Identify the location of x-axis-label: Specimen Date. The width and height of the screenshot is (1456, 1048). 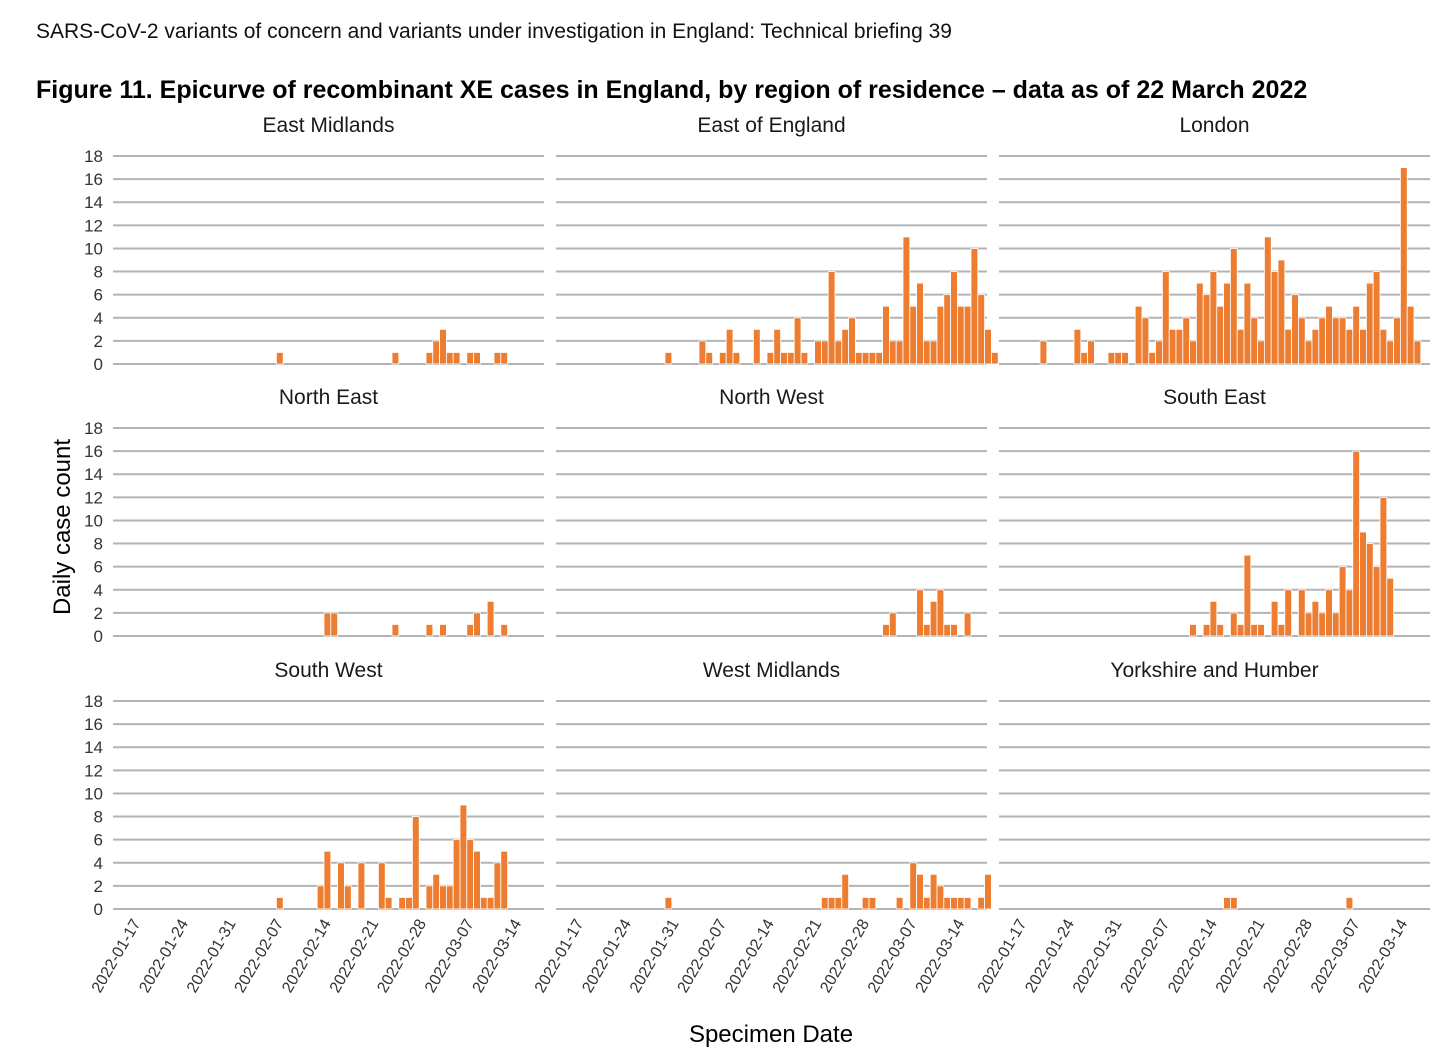
(771, 1034).